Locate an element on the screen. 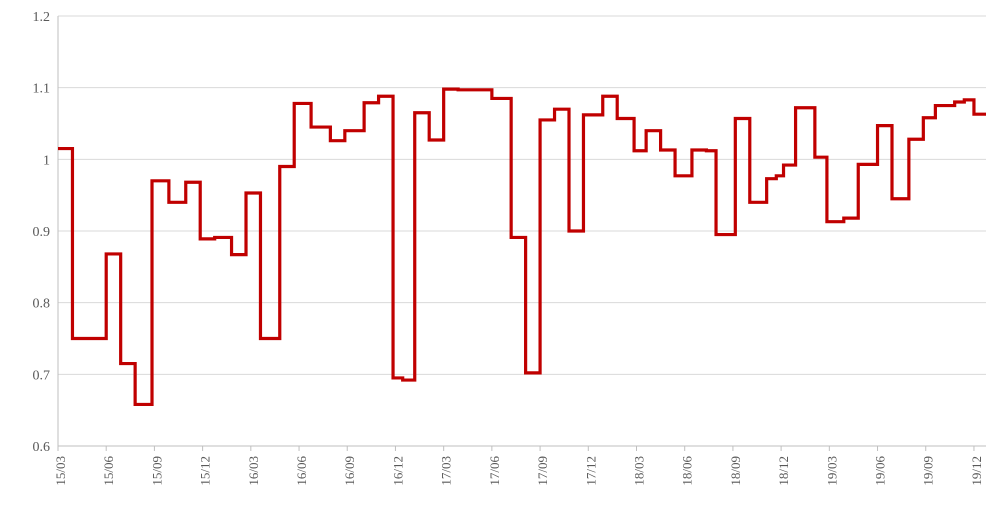 This screenshot has width=1005, height=507. x-tick-label: 18/06 is located at coordinates (687, 471).